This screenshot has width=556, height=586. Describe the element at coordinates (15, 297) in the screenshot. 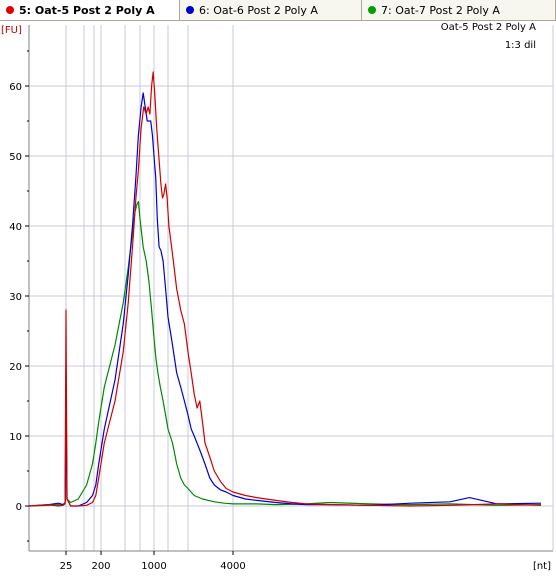

I see `y-tick-label: 30` at that location.